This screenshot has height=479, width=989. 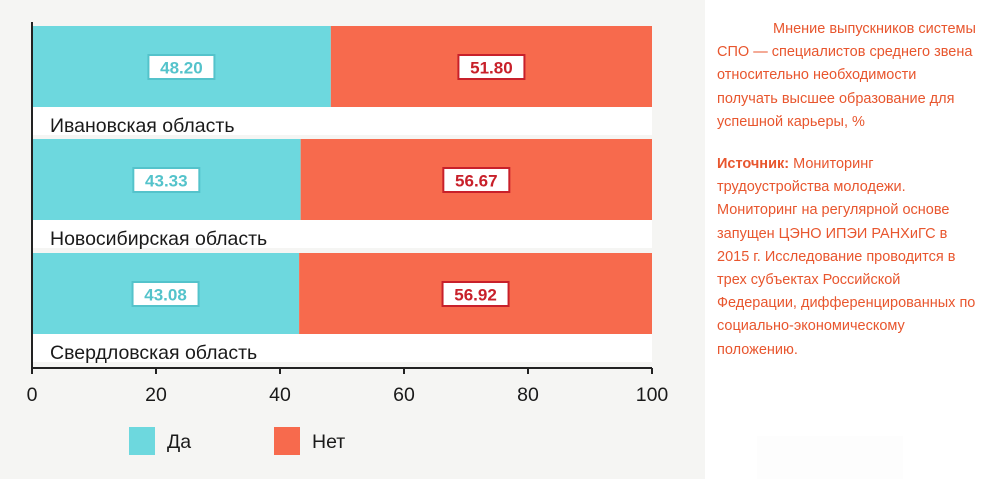 I want to click on category-label-2: Новосибирская область, so click(x=158, y=239).